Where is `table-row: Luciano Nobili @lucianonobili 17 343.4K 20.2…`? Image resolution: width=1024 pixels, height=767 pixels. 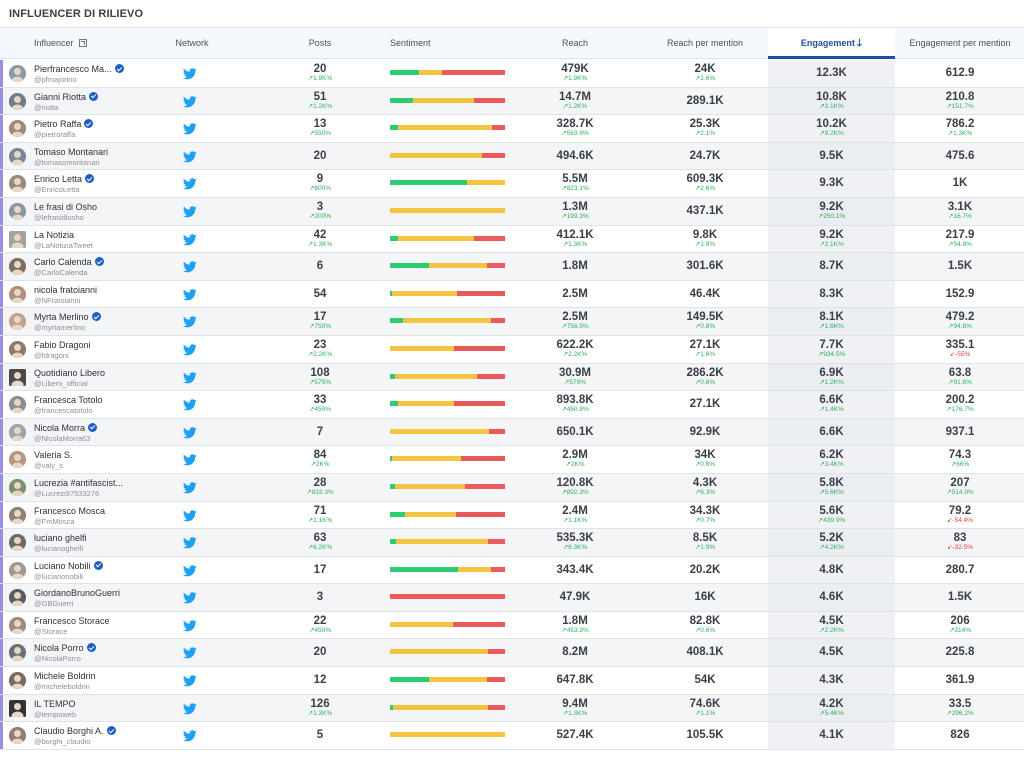 table-row: Luciano Nobili @lucianonobili 17 343.4K 20.2… is located at coordinates (512, 570).